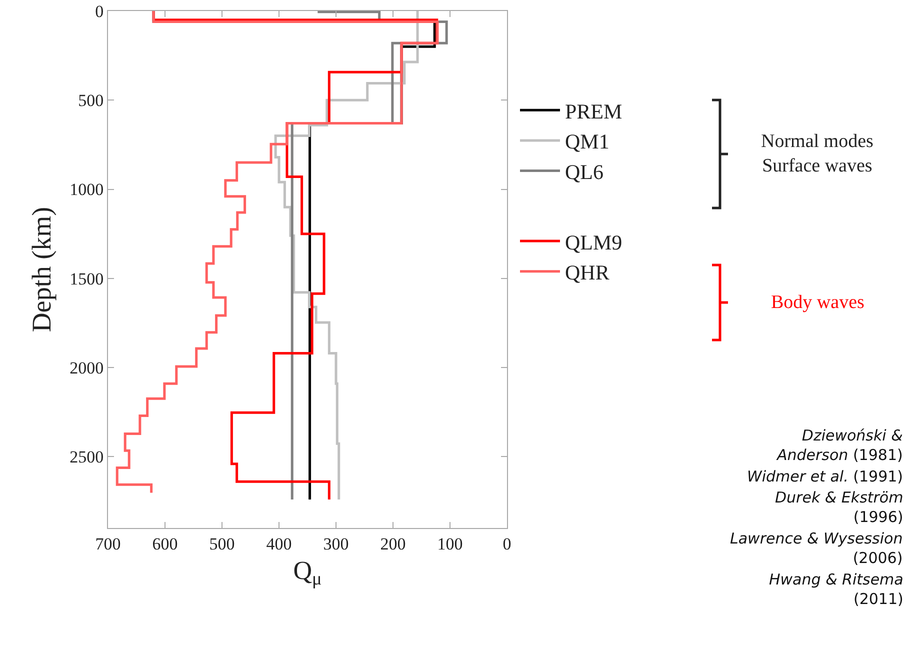 The image size is (914, 651). I want to click on line-series, so click(346, 256).